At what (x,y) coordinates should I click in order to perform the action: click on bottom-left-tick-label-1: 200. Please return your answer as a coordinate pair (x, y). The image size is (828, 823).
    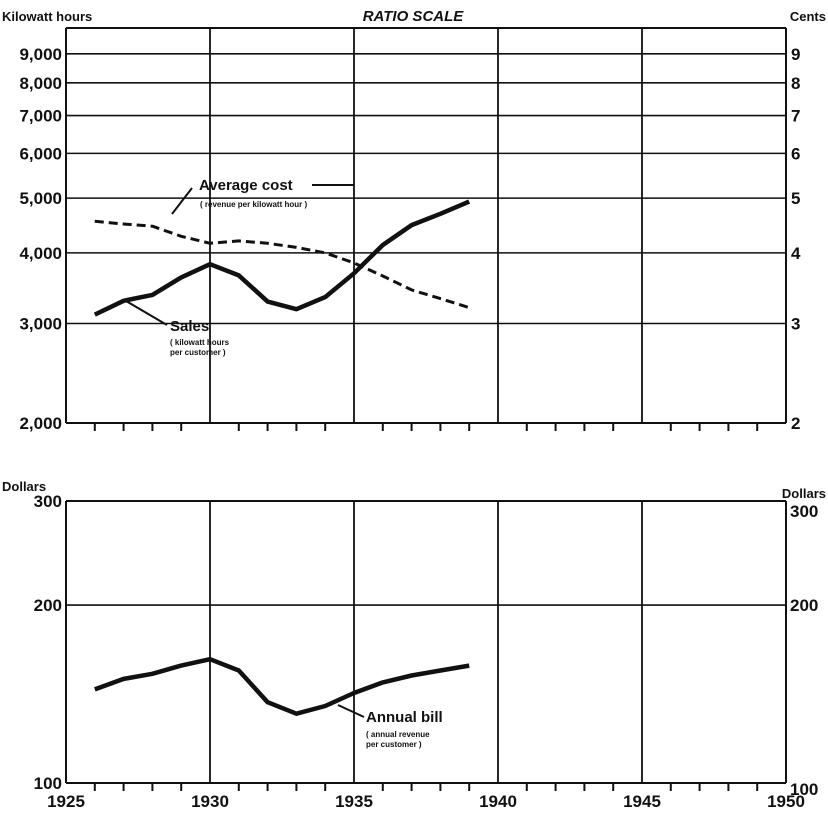
    Looking at the image, I should click on (48, 605).